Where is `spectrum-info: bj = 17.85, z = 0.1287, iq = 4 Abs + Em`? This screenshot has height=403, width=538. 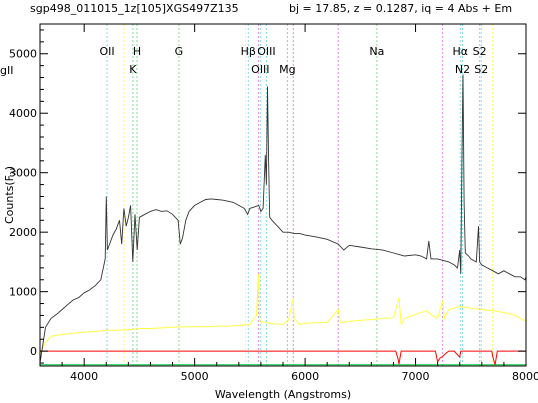 spectrum-info: bj = 17.85, z = 0.1287, iq = 4 Abs + Em is located at coordinates (400, 8).